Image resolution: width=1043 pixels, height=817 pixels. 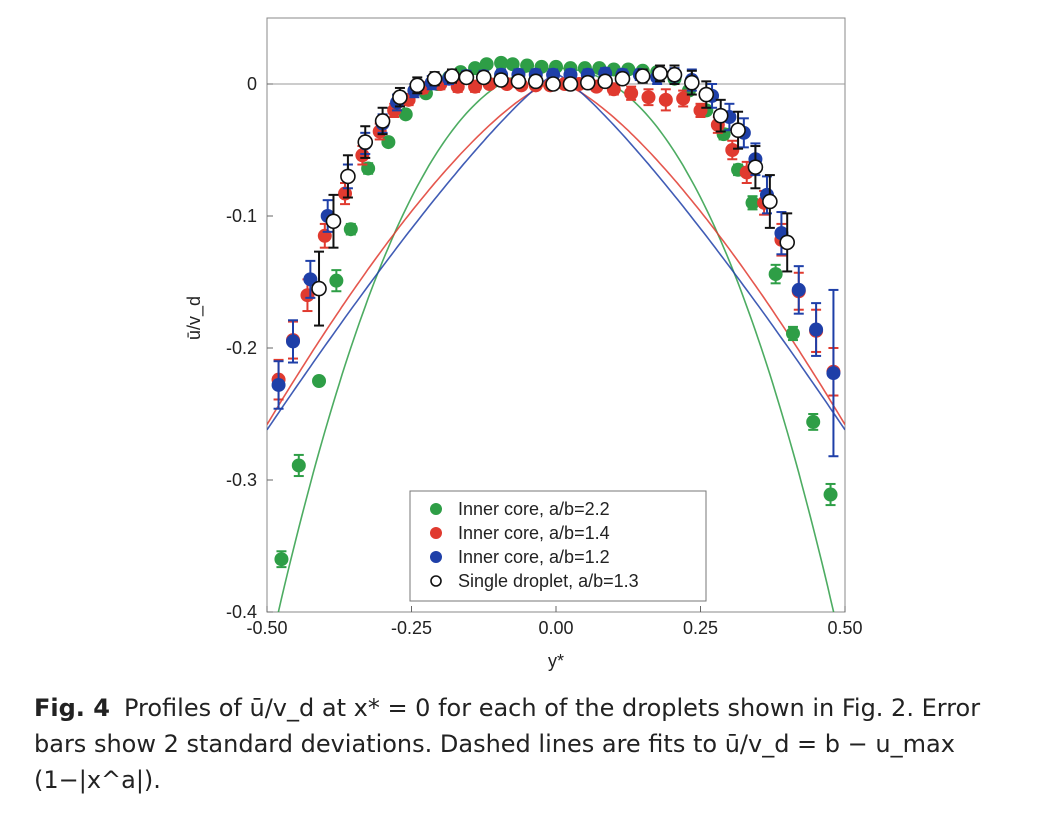 I want to click on y-axis-label: ū/v_d, so click(x=194, y=318).